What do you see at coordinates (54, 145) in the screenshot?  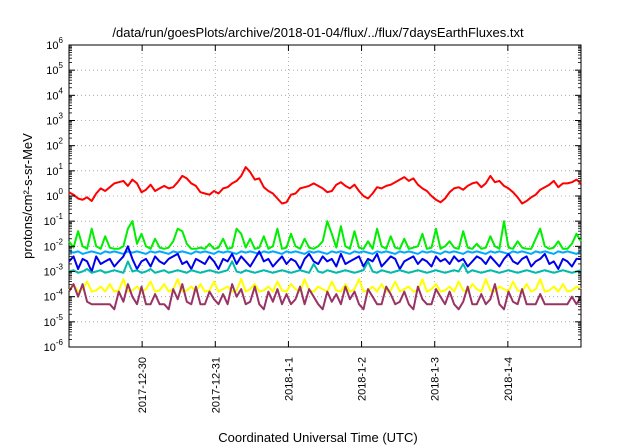 I see `y-tick-label: 10²` at bounding box center [54, 145].